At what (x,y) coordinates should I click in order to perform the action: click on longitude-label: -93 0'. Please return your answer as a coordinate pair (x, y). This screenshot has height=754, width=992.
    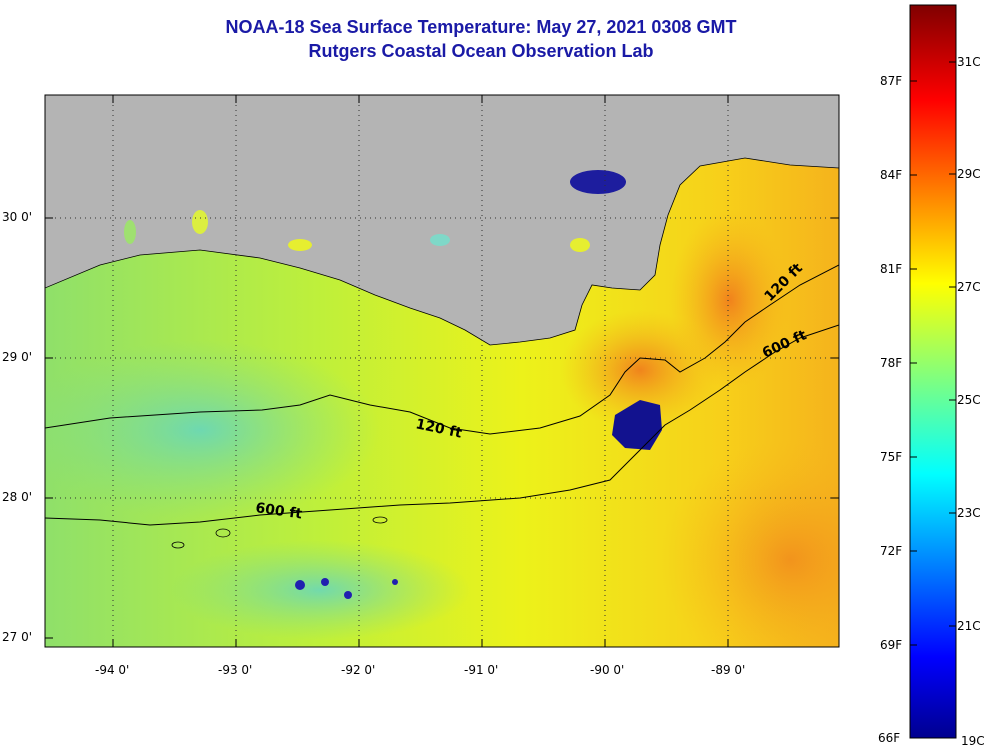
    Looking at the image, I should click on (235, 670).